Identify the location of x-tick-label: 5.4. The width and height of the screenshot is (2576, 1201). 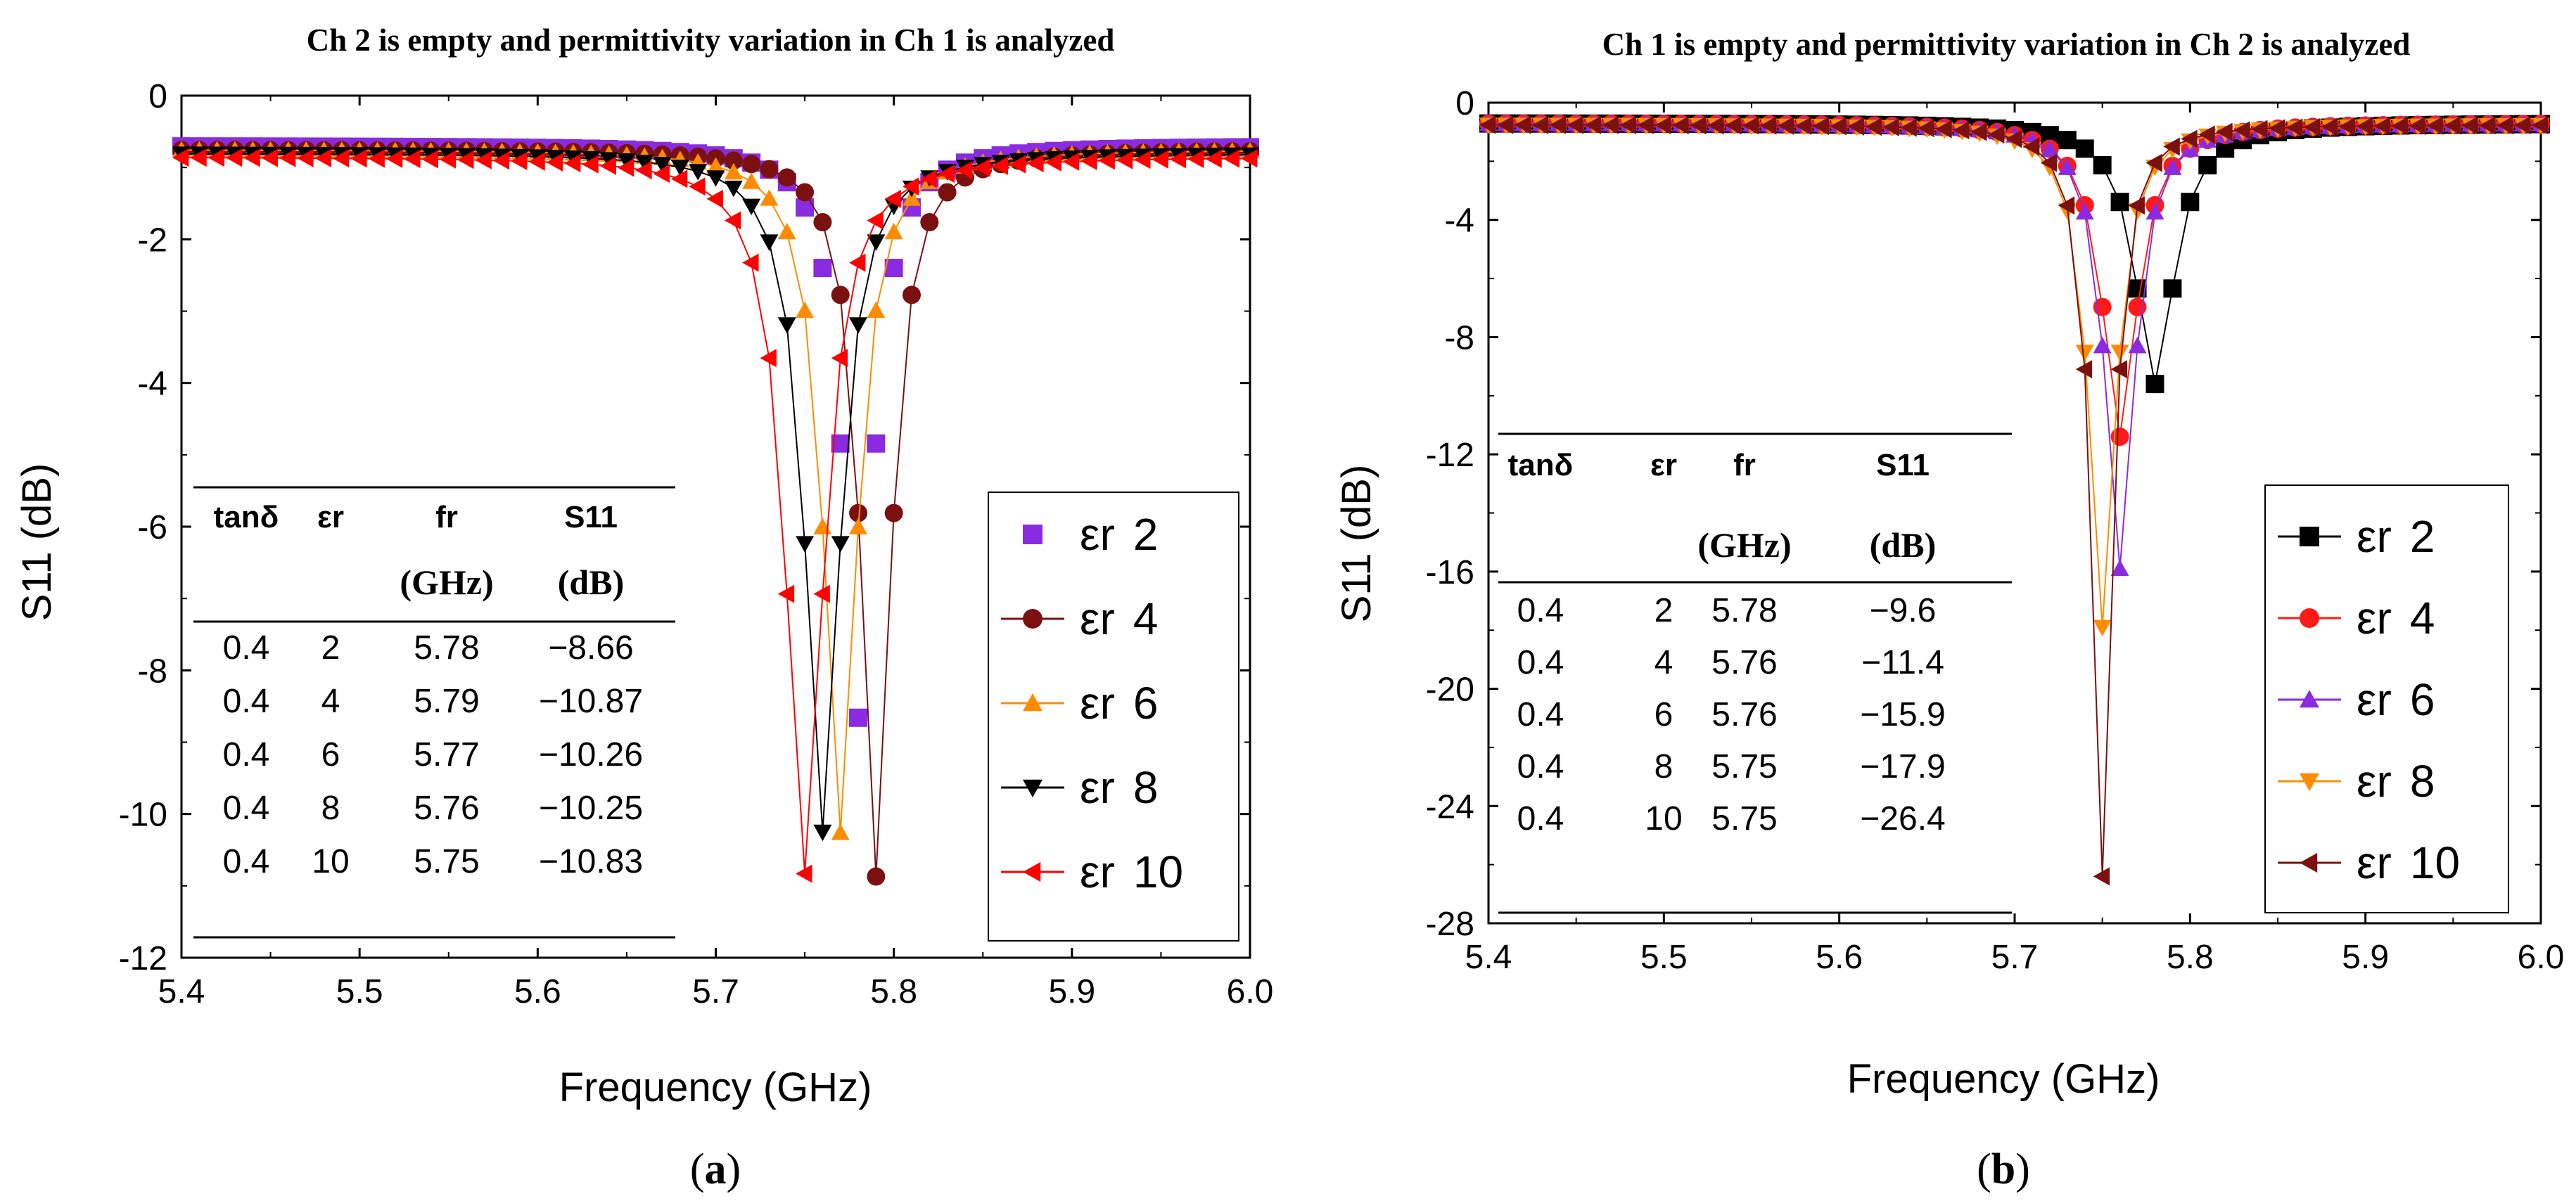
(1488, 957).